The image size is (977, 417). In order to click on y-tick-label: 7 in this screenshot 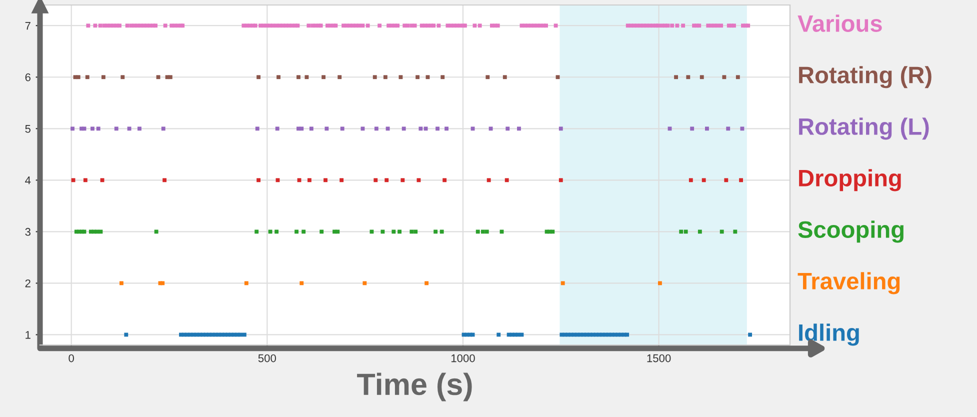, I will do `click(27, 26)`.